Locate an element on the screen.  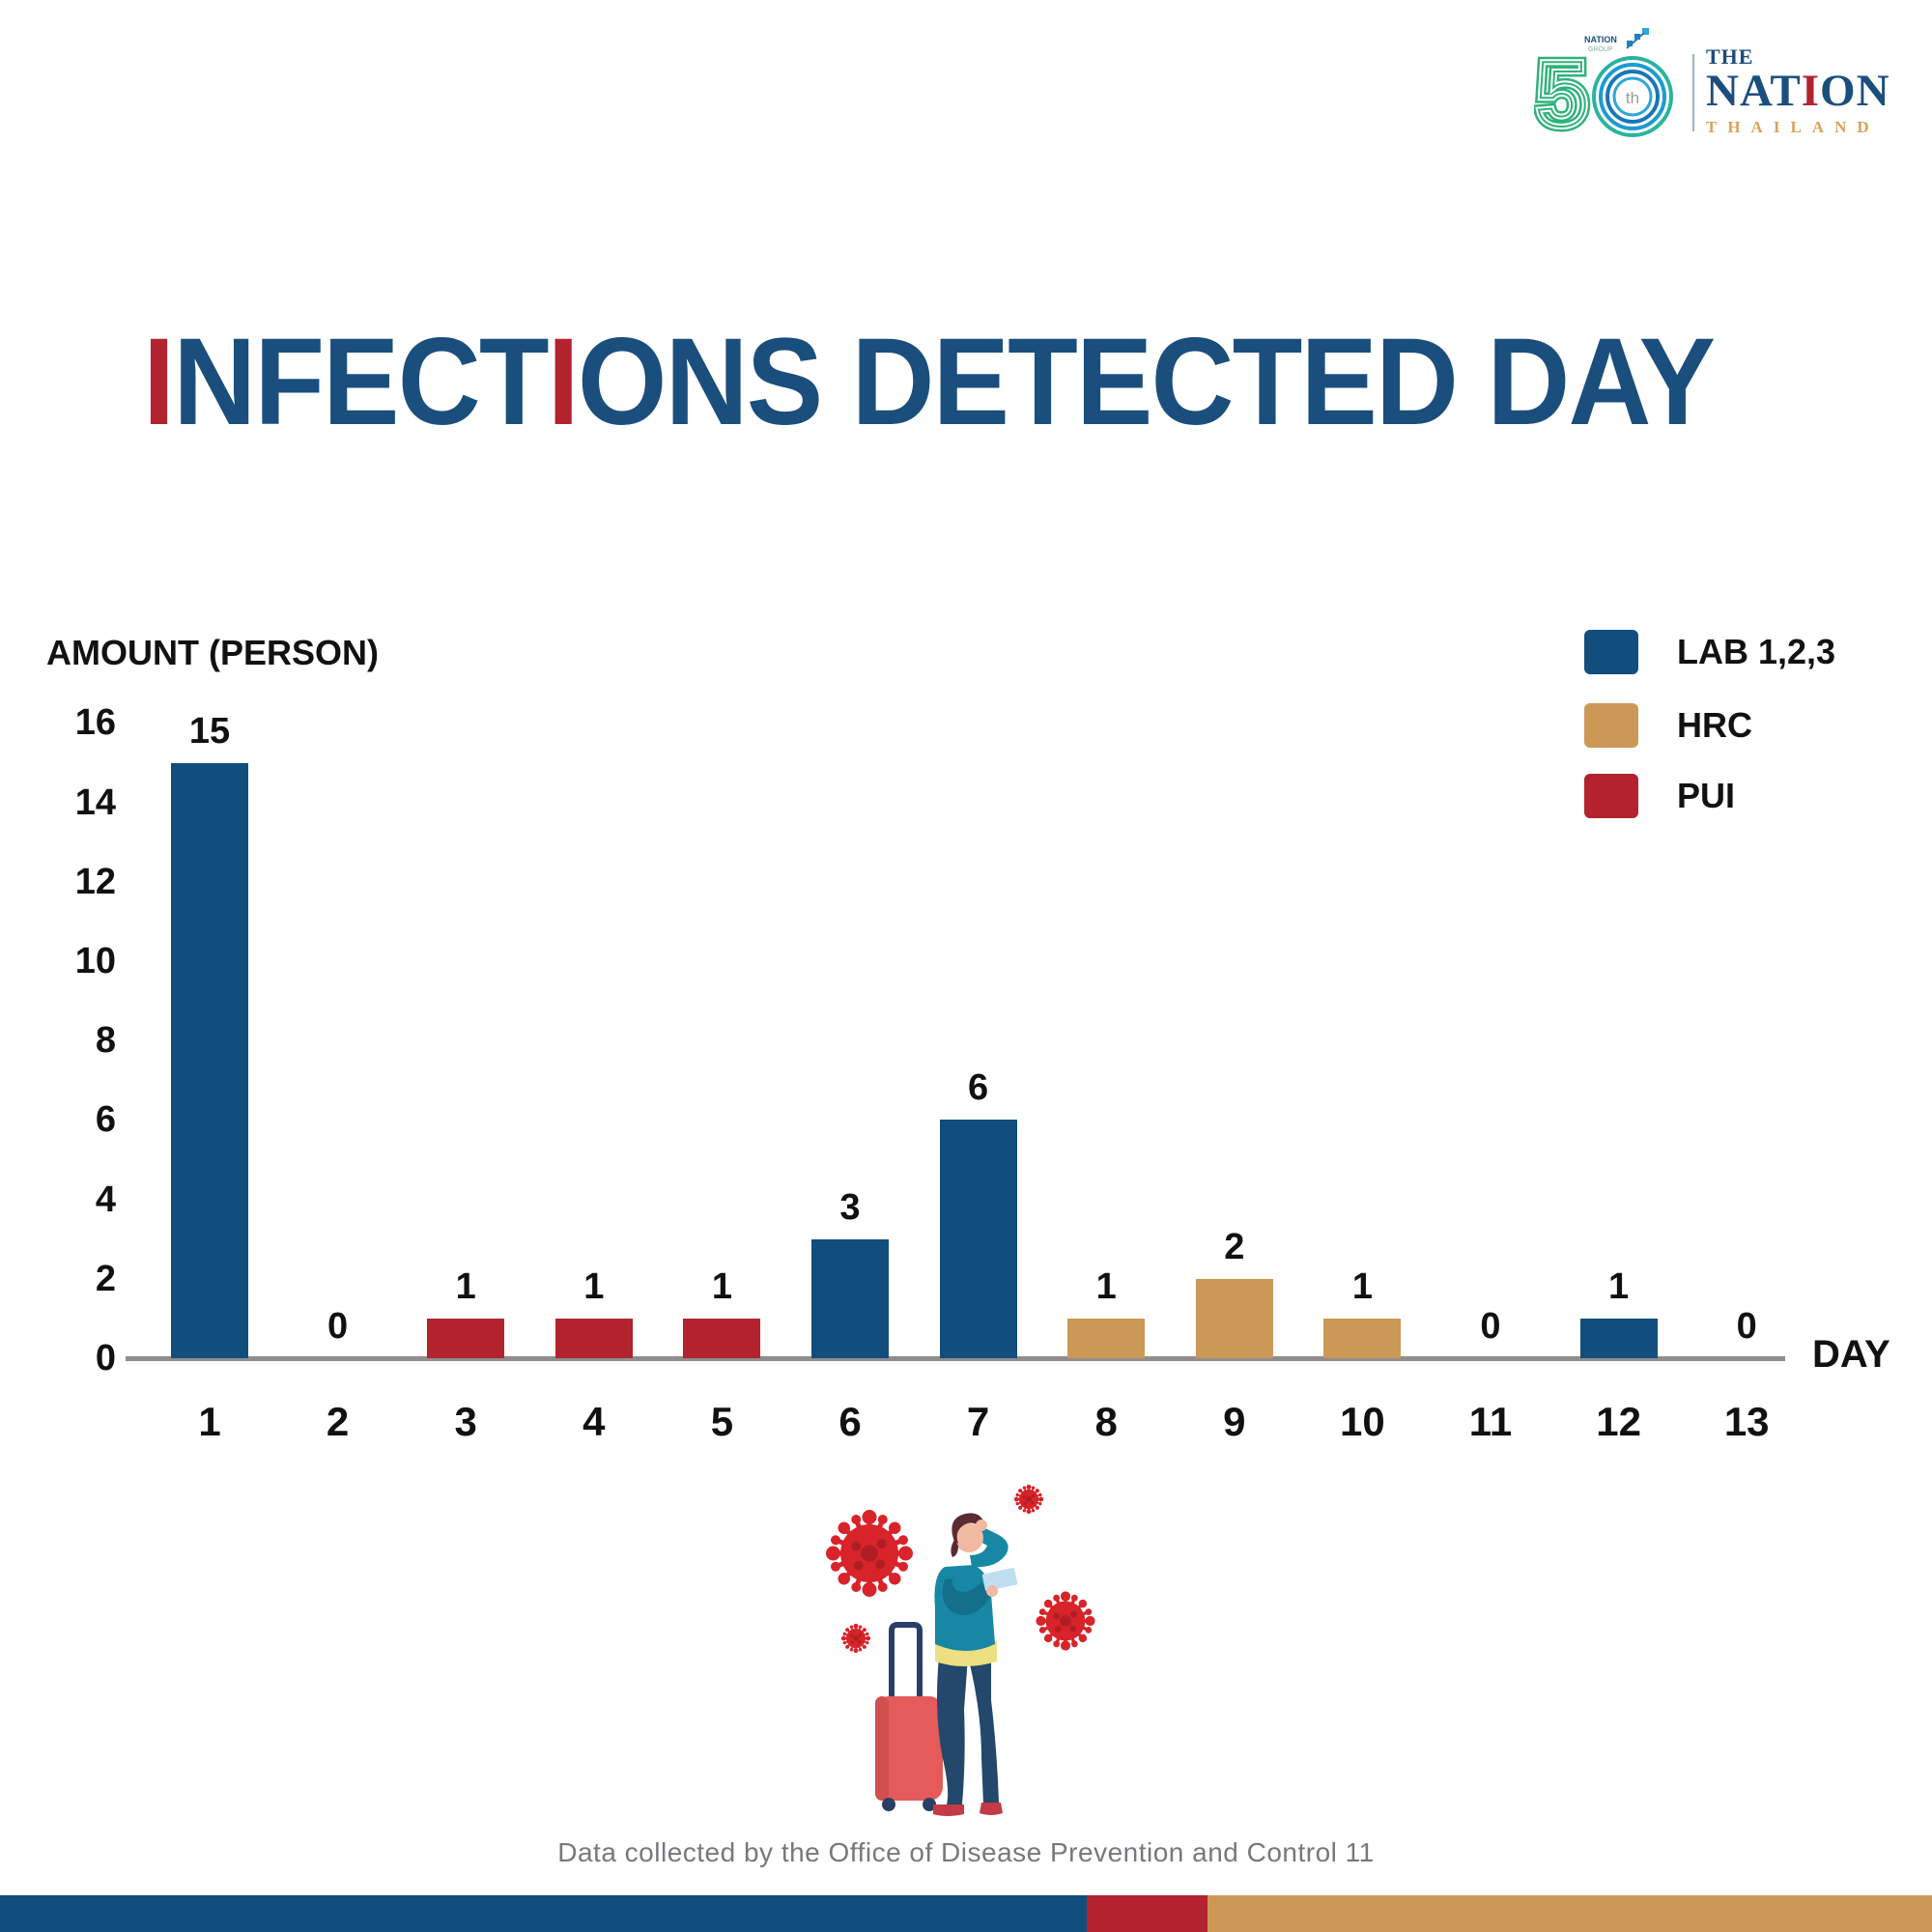
legend-label: LAB 1,2,3 is located at coordinates (1756, 651).